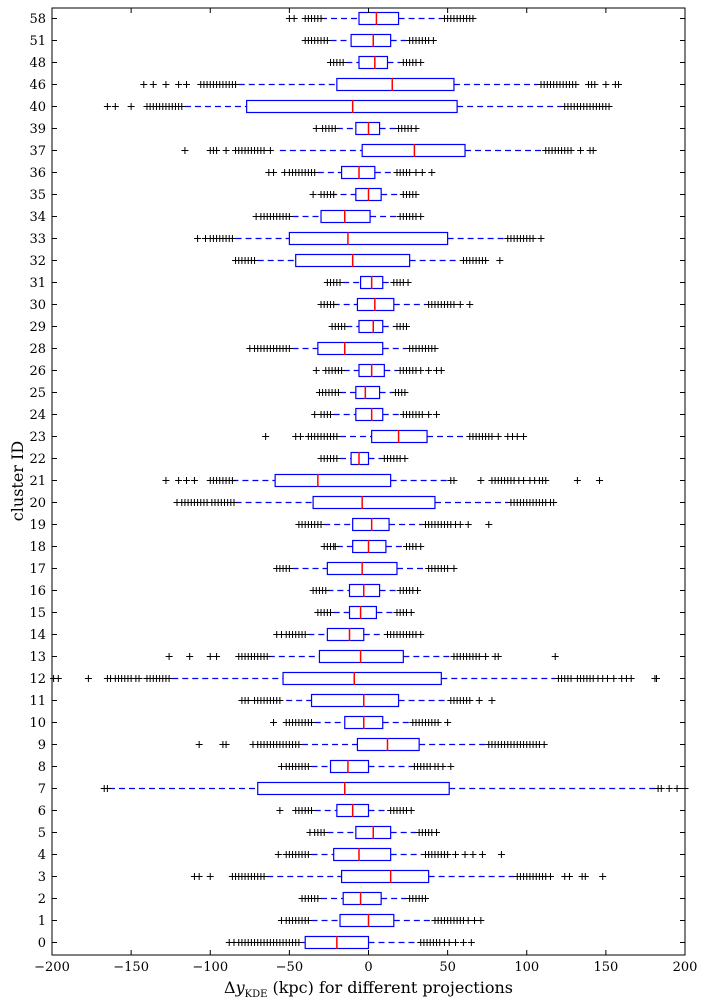 This screenshot has width=706, height=1006. I want to click on y-tick-label-26: 26, so click(37, 371).